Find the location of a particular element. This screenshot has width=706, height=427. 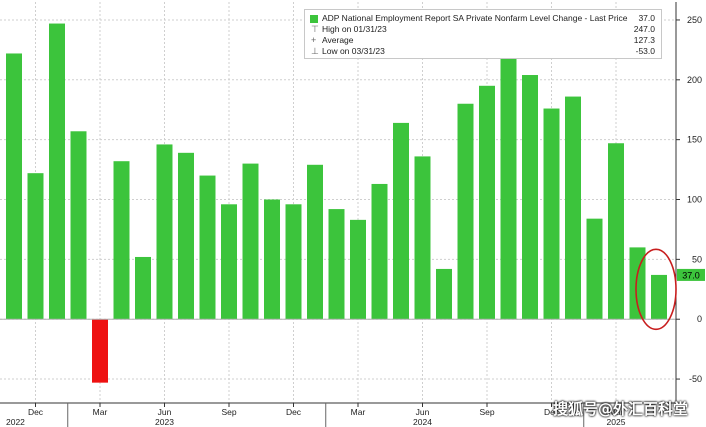

average-marker-icon: + is located at coordinates (314, 40).